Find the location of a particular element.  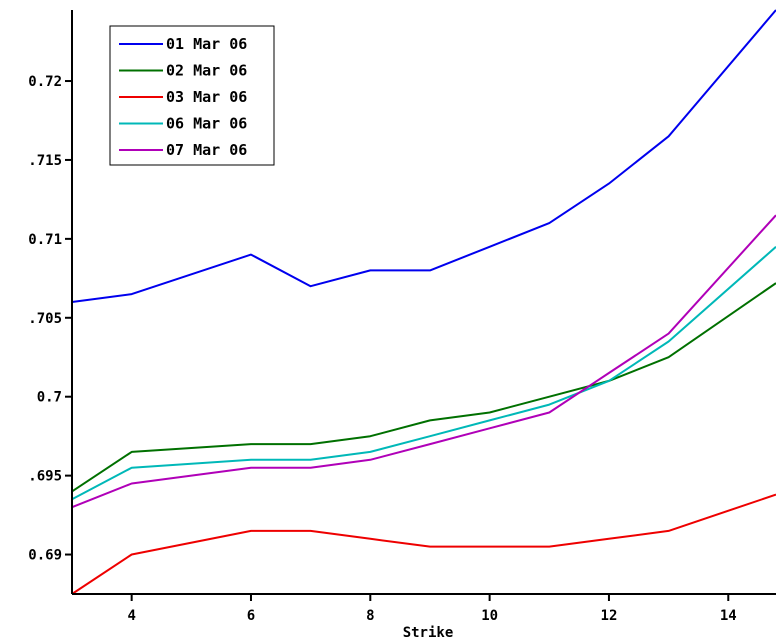

legend-label: 01 Mar 06 is located at coordinates (206, 44).